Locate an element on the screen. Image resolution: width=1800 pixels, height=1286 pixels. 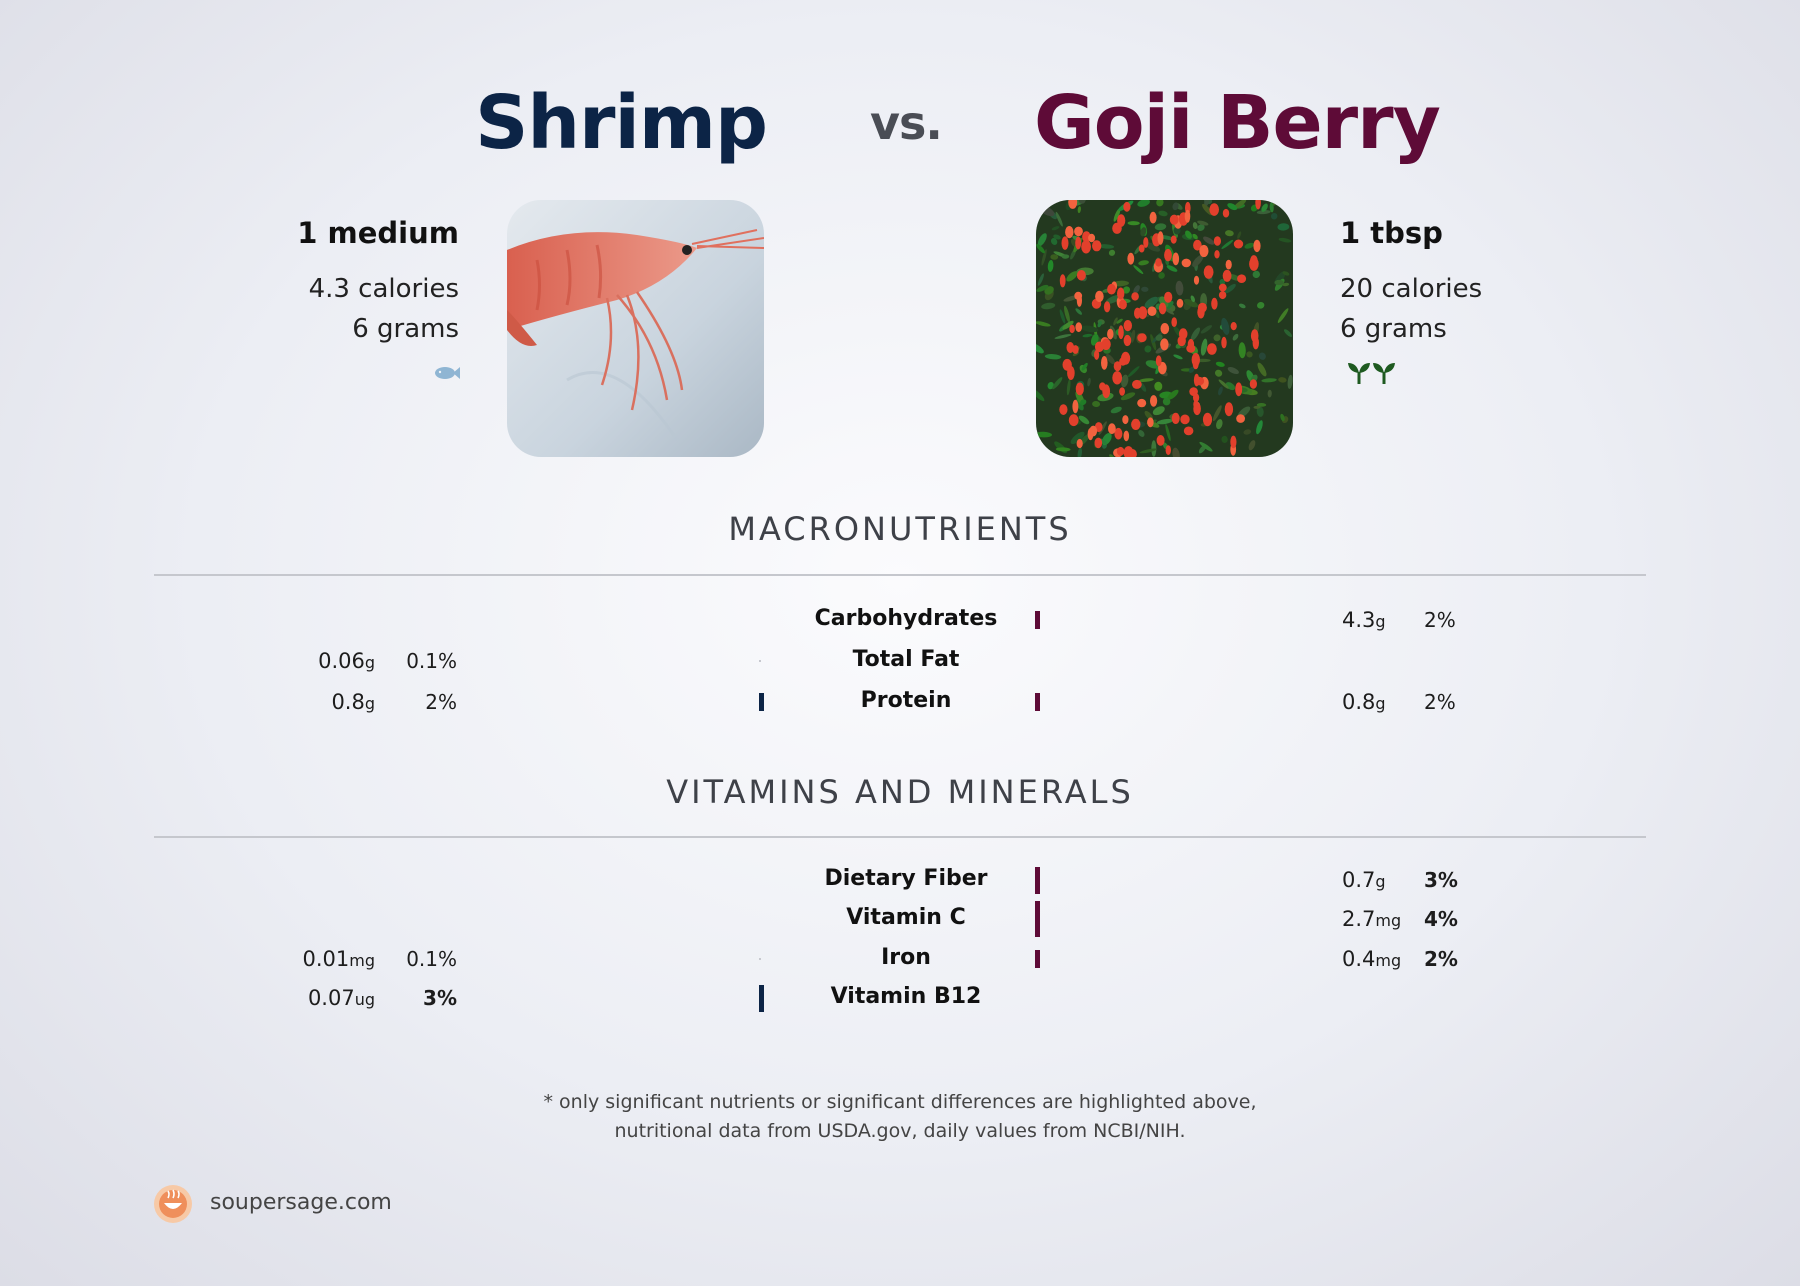
shrimp-photo is located at coordinates (635, 328).